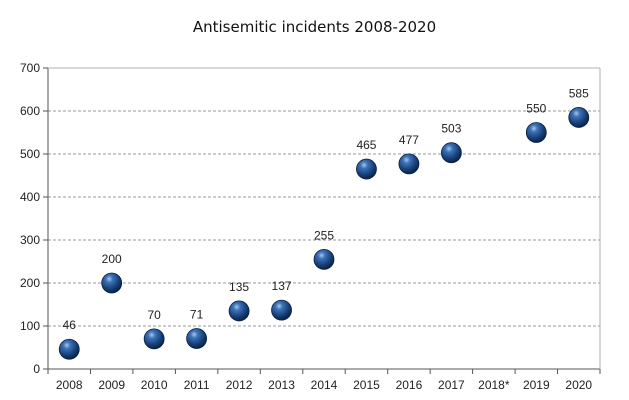 This screenshot has width=629, height=400. I want to click on chart-title: Antisemitic incidents 2008-2020, so click(314, 27).